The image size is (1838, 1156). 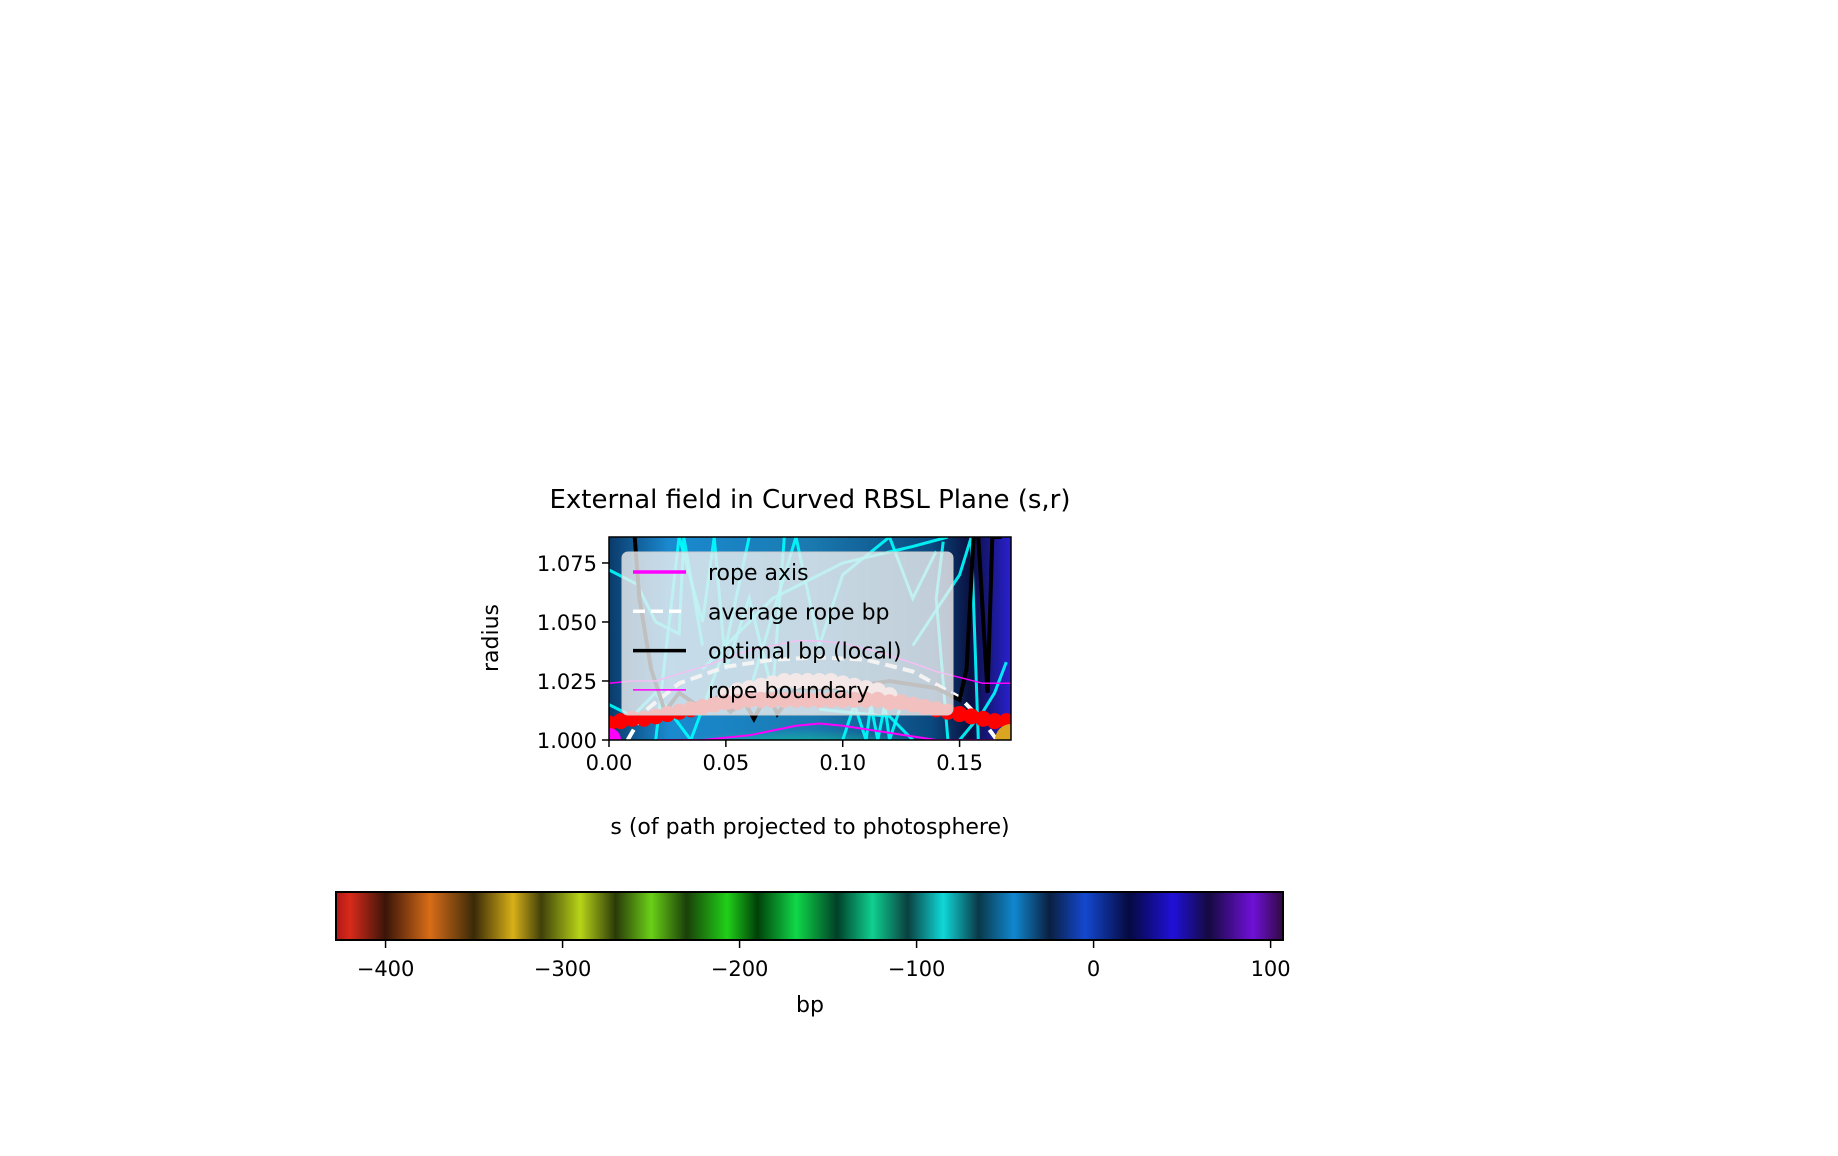 What do you see at coordinates (567, 741) in the screenshot?
I see `y-tick-label: 1.000` at bounding box center [567, 741].